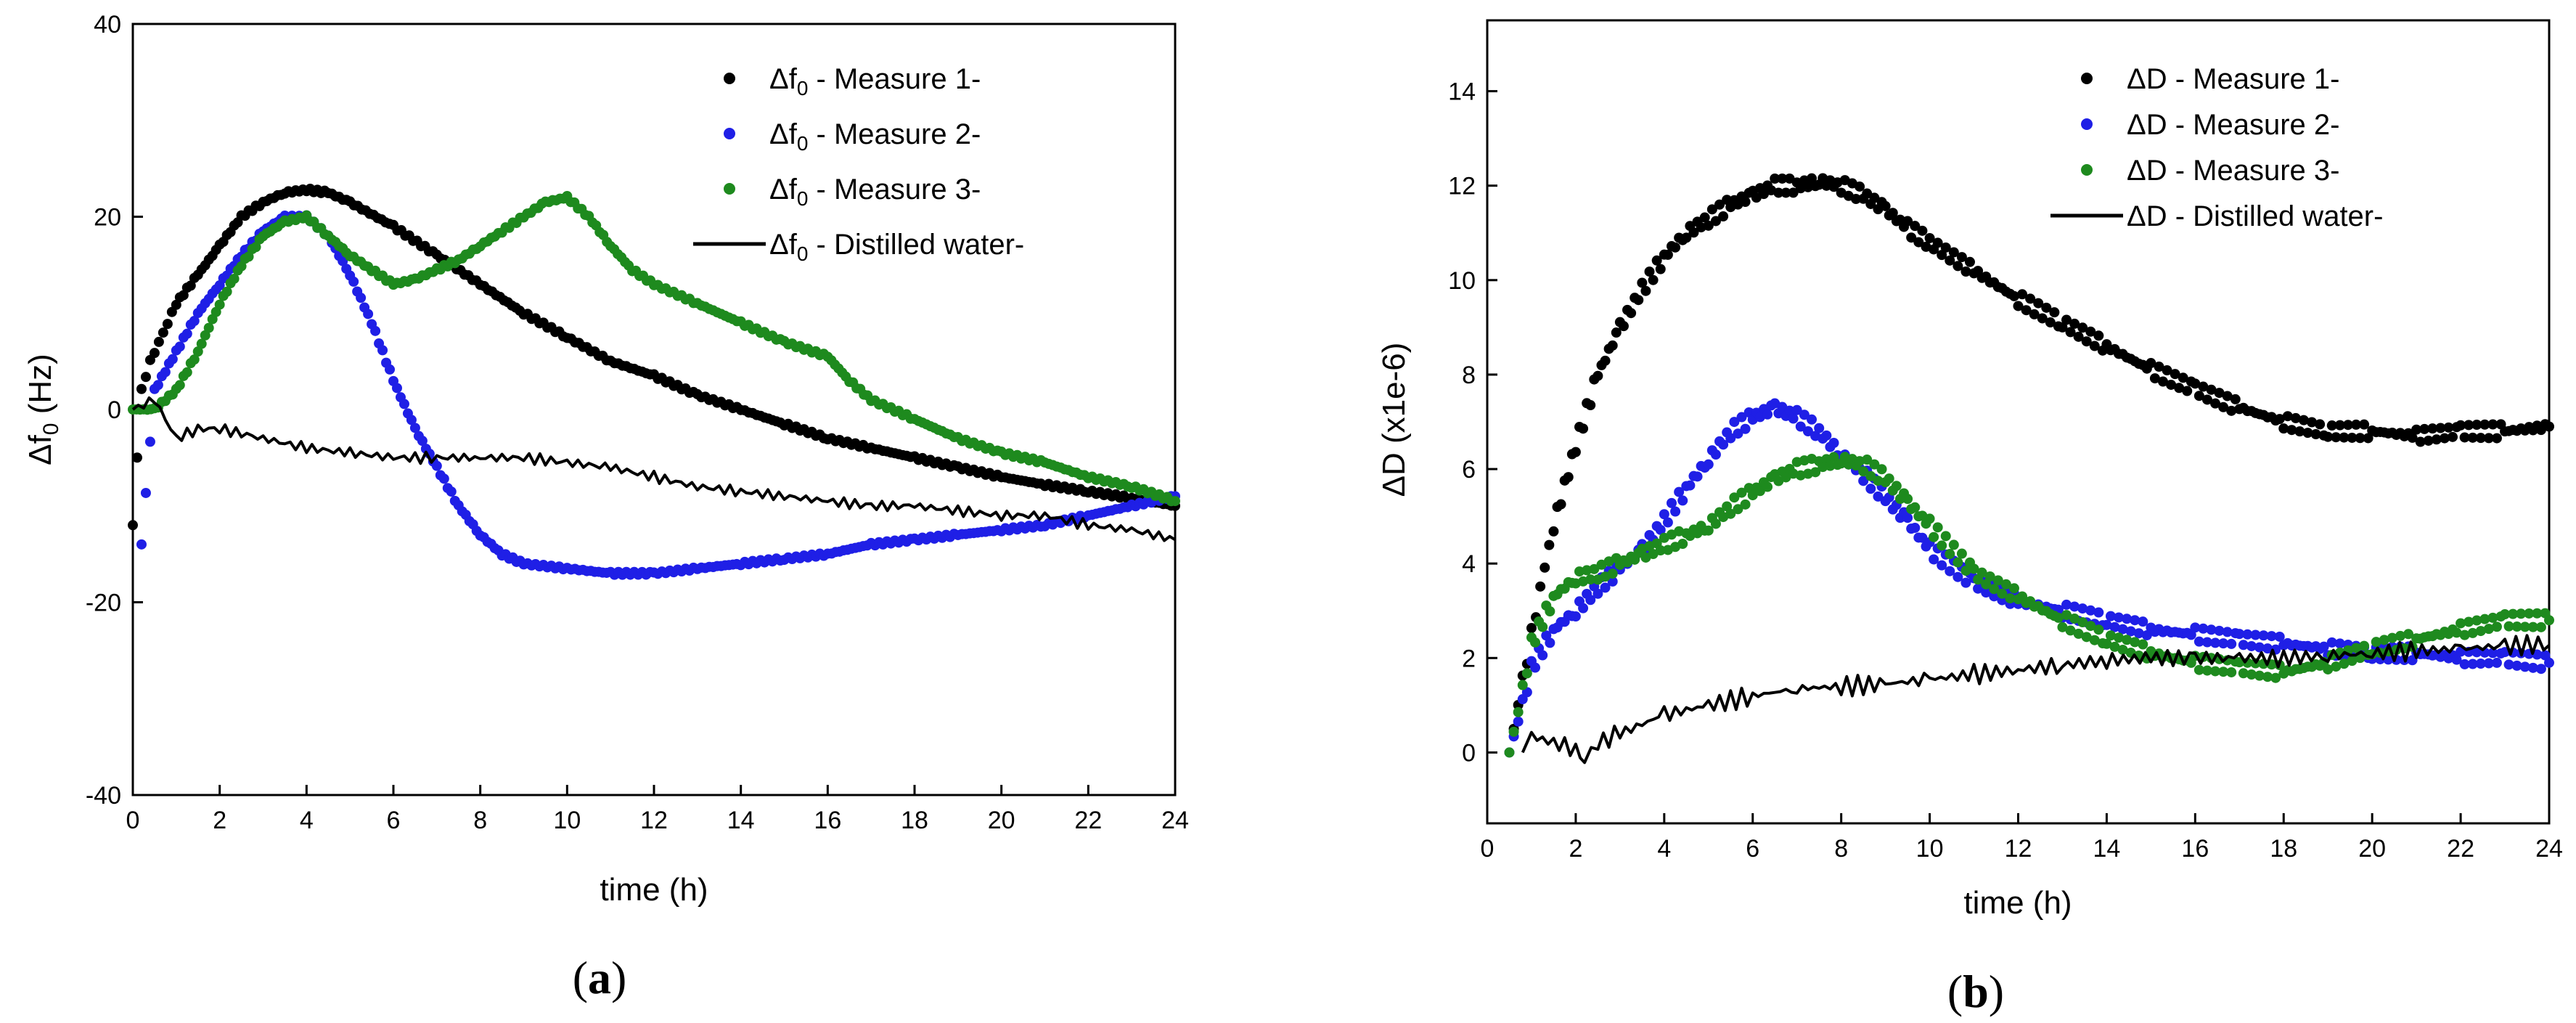  What do you see at coordinates (2255, 216) in the screenshot?
I see `legend-label-b-4: ΔD - Distilled water-` at bounding box center [2255, 216].